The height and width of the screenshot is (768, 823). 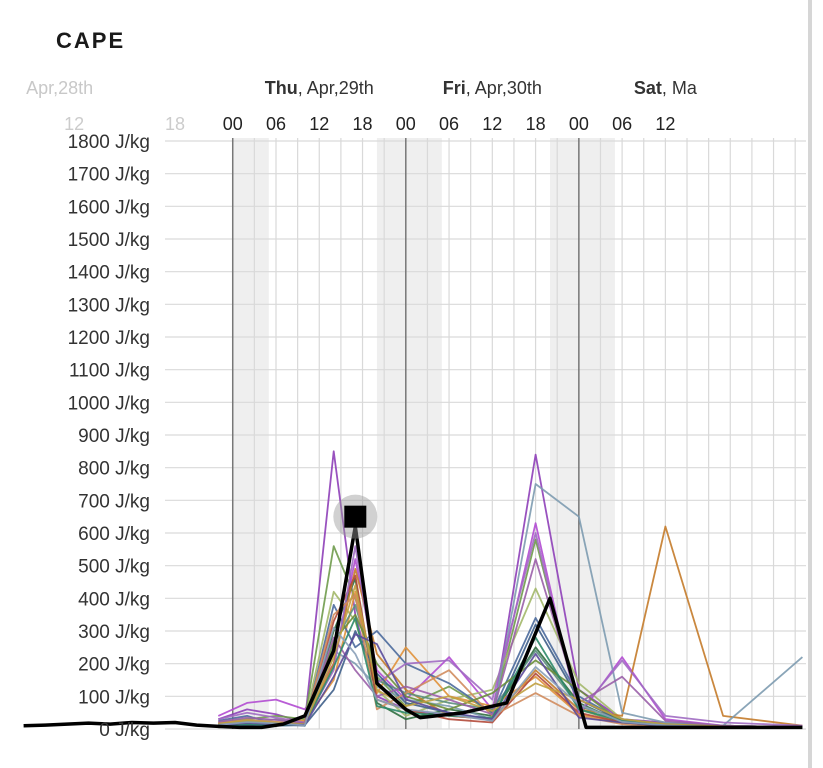 What do you see at coordinates (91, 40) in the screenshot?
I see `chart-title: CAPE` at bounding box center [91, 40].